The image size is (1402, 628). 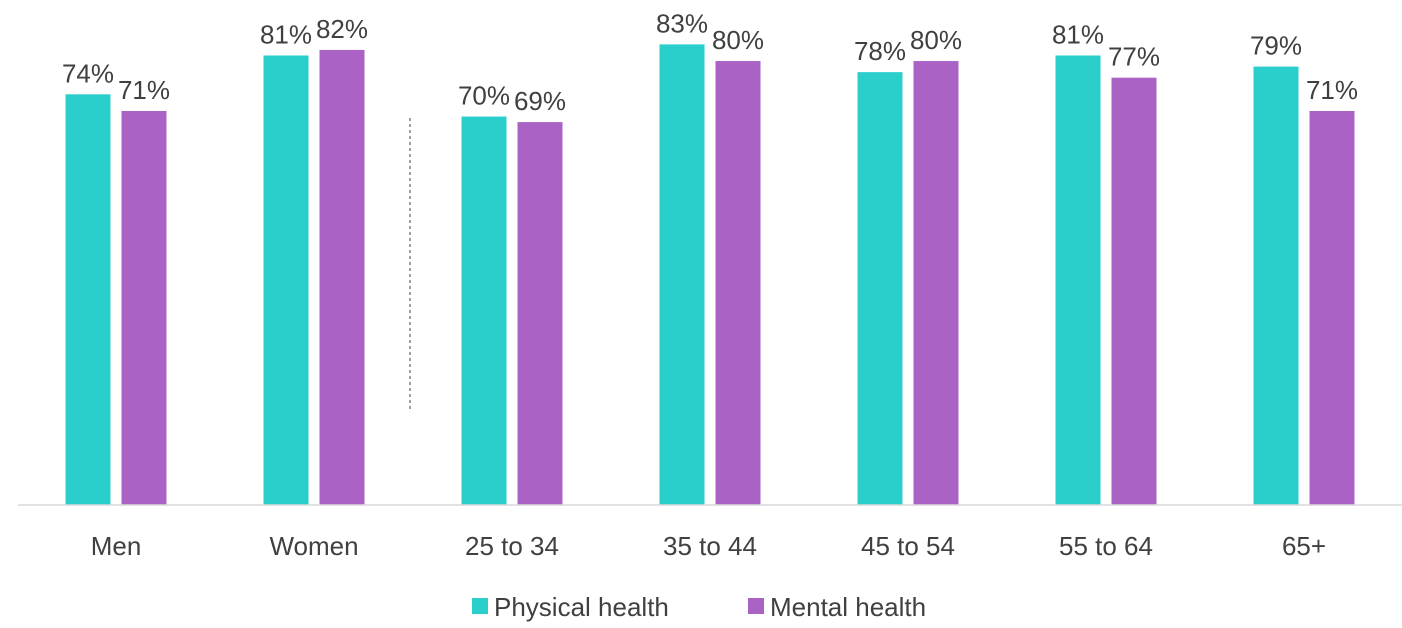 What do you see at coordinates (116, 546) in the screenshot?
I see `x-tick-label: Men` at bounding box center [116, 546].